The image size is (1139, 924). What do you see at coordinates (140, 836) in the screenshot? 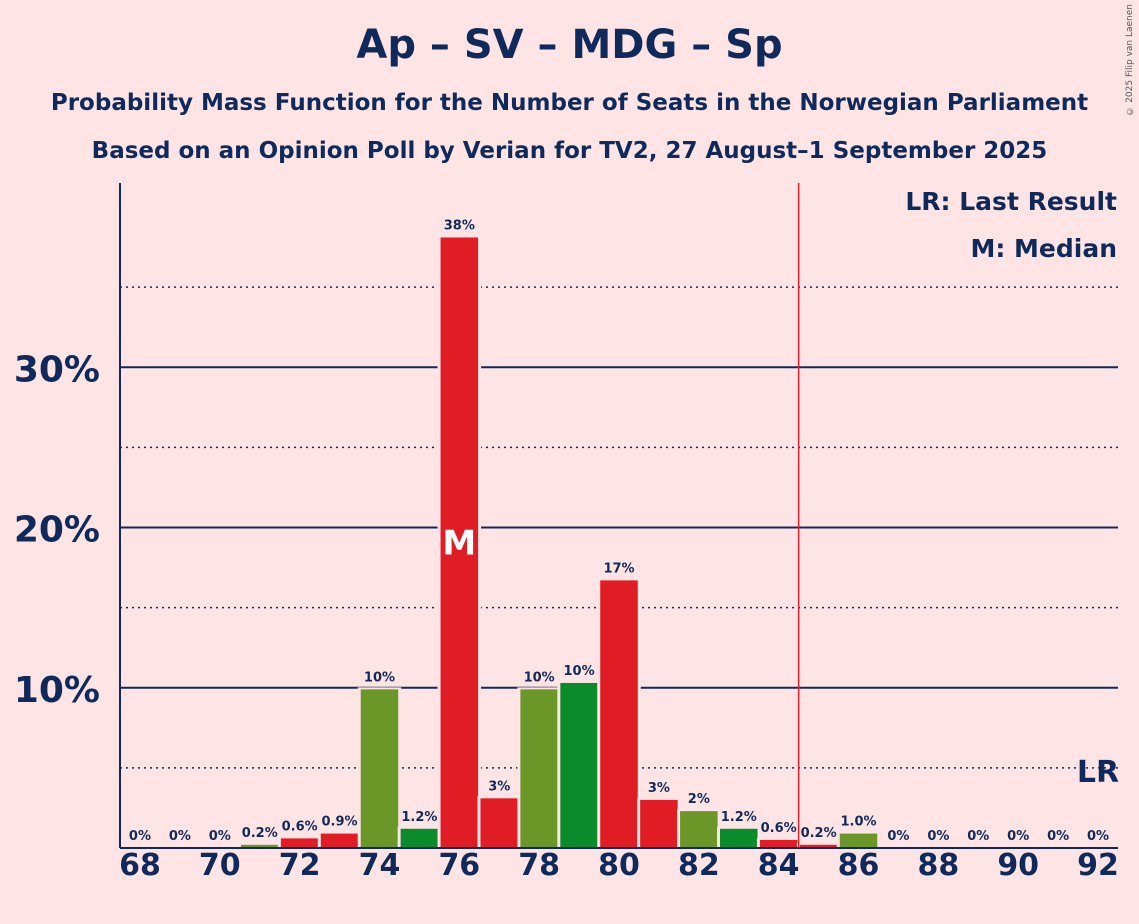
I see `bar-label-68: 0%` at bounding box center [140, 836].